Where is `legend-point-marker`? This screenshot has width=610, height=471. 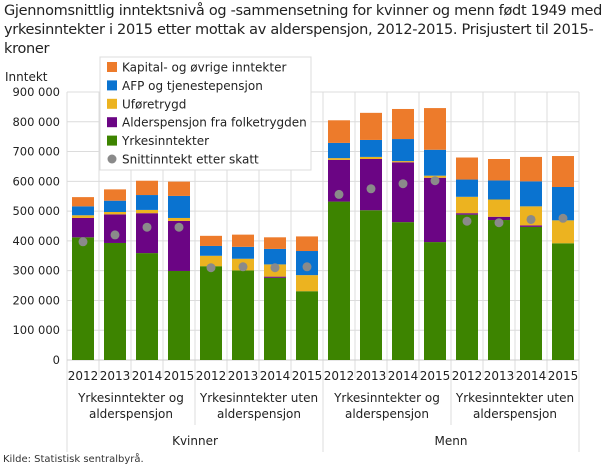
legend-point-marker is located at coordinates (112, 159).